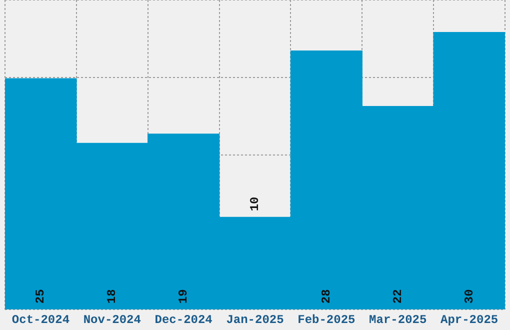 The image size is (510, 330). Describe the element at coordinates (183, 319) in the screenshot. I see `x-tick-label: Dec-2024` at that location.